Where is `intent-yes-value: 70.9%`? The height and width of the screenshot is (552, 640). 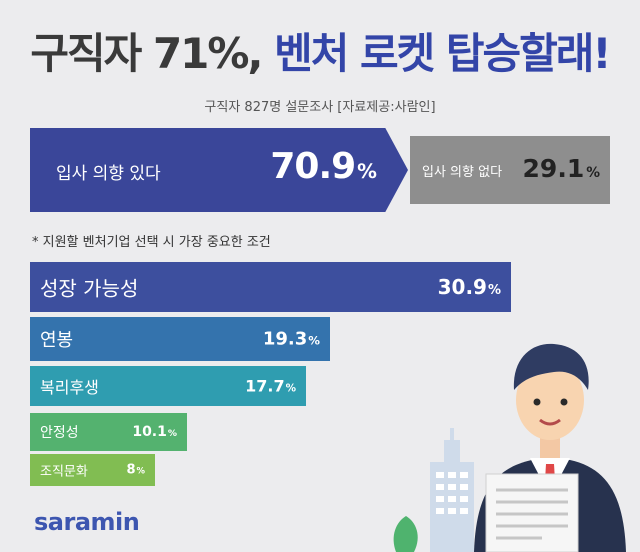
intent-yes-value: 70.9% is located at coordinates (323, 166).